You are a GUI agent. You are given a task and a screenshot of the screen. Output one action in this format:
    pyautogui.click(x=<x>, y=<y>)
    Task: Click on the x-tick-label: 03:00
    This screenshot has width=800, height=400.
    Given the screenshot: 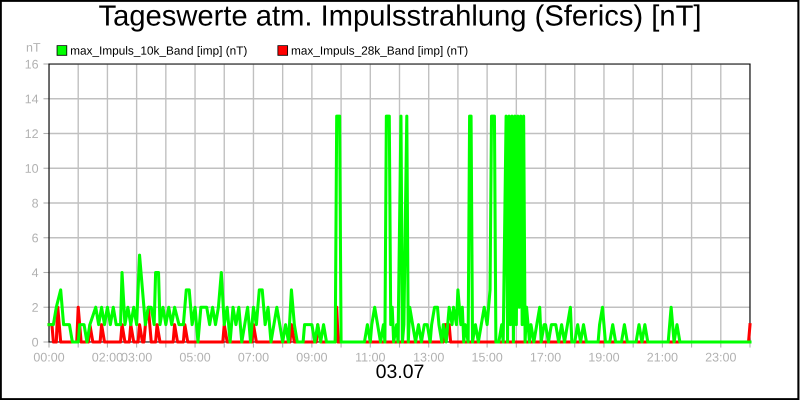 What is the action you would take?
    pyautogui.click(x=136, y=357)
    